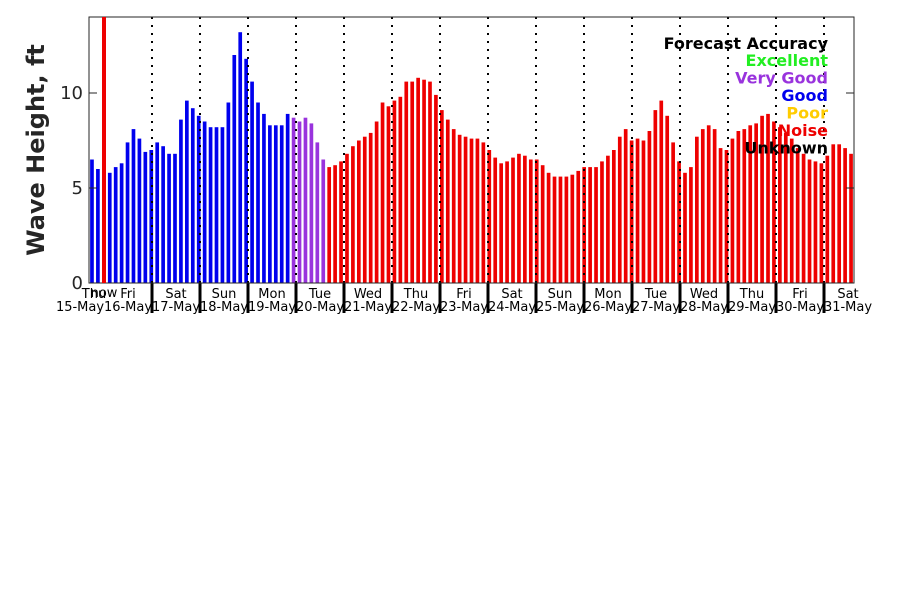  Describe the element at coordinates (104, 159) in the screenshot. I see `now-marker: now` at that location.